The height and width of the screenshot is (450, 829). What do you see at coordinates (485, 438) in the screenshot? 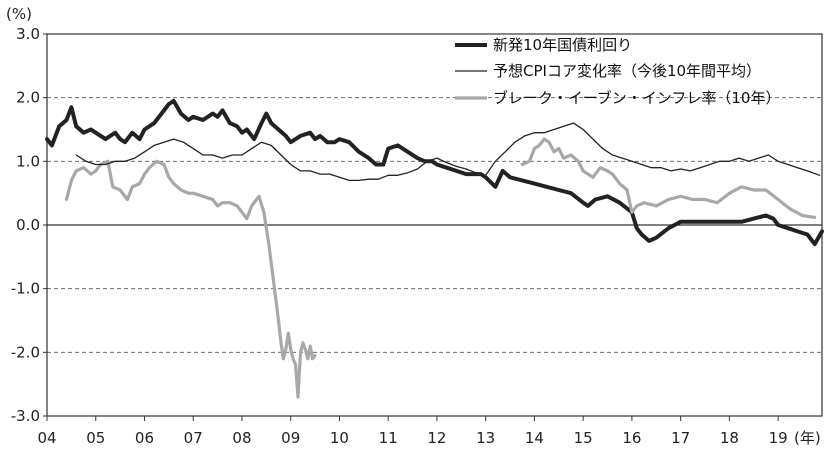
I see `x-tick-label: 13` at bounding box center [485, 438].